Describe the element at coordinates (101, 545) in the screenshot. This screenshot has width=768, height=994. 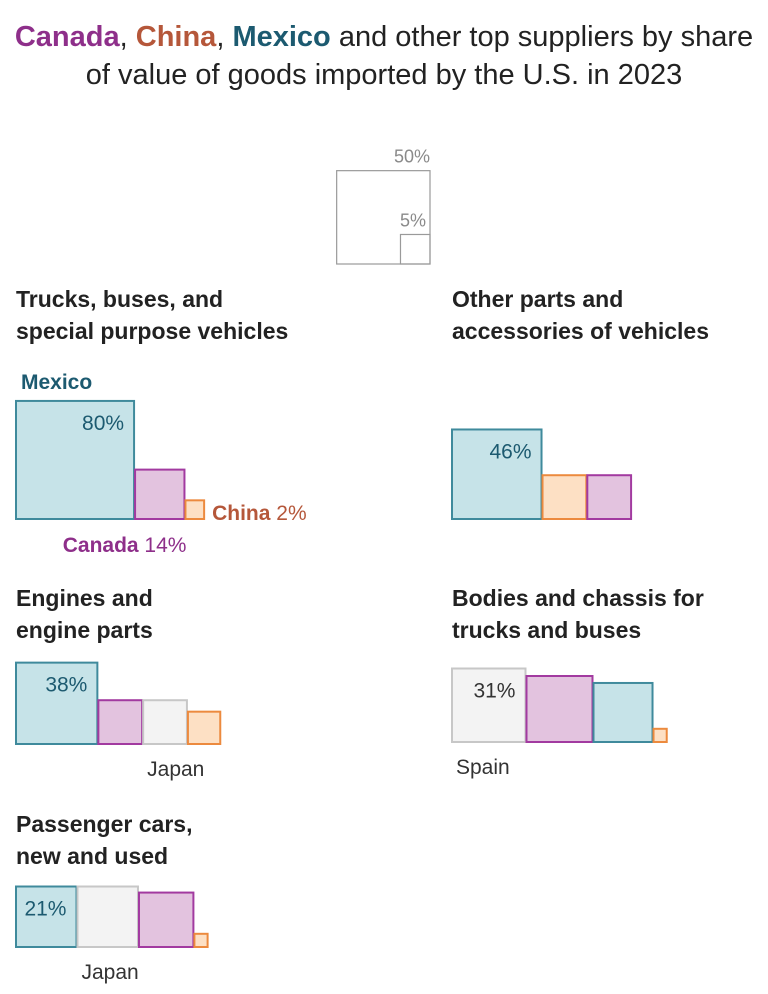
I see `country-name-canada-0: Canada` at that location.